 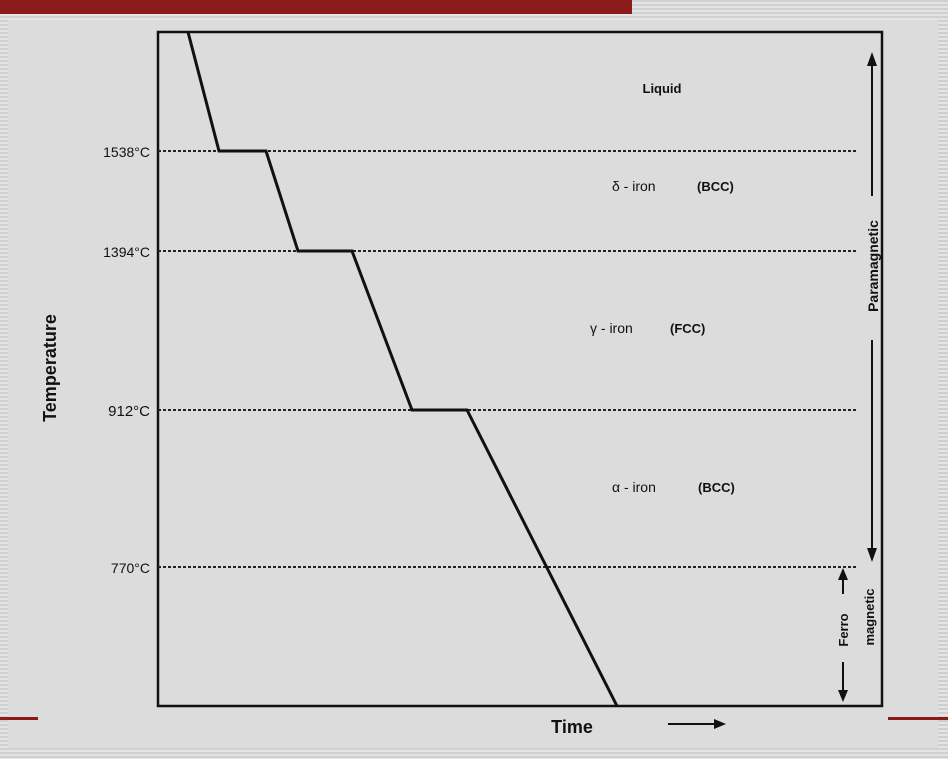 What do you see at coordinates (697, 724) in the screenshot?
I see `time-arrow-icon` at bounding box center [697, 724].